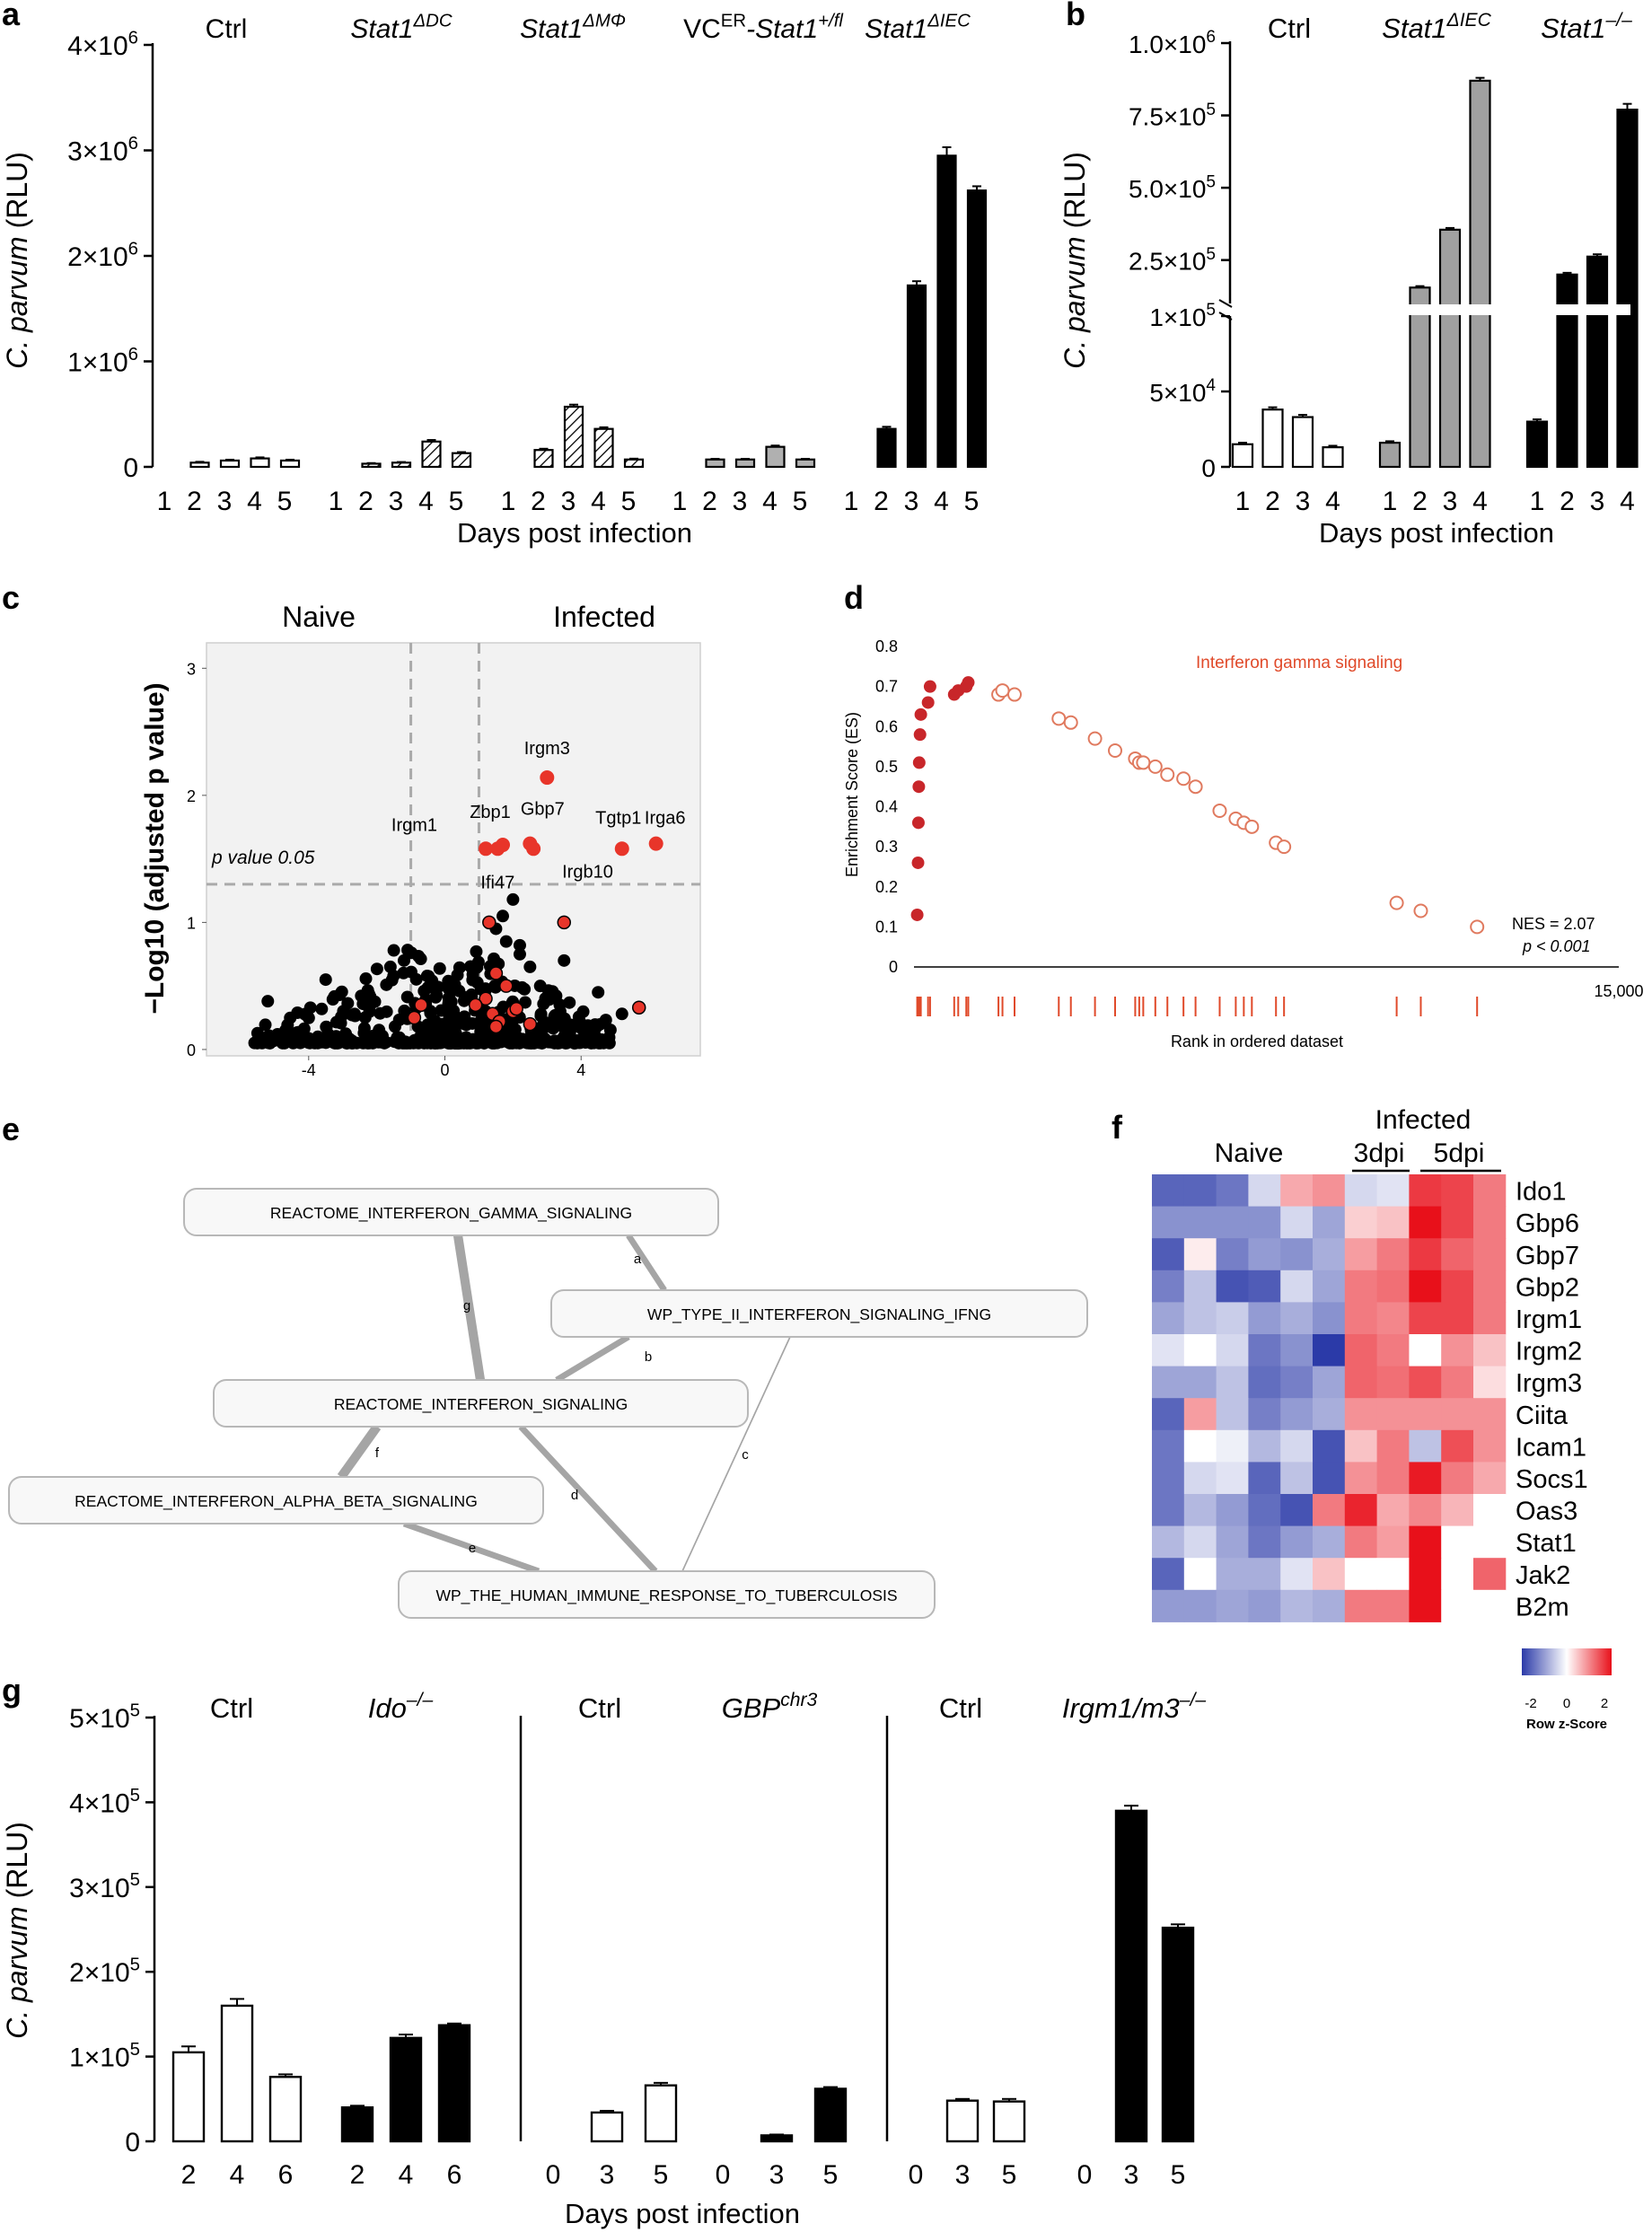 The image size is (1652, 2232). What do you see at coordinates (1182, 316) in the screenshot?
I see `y-tick-label: 1×10⁵` at bounding box center [1182, 316].